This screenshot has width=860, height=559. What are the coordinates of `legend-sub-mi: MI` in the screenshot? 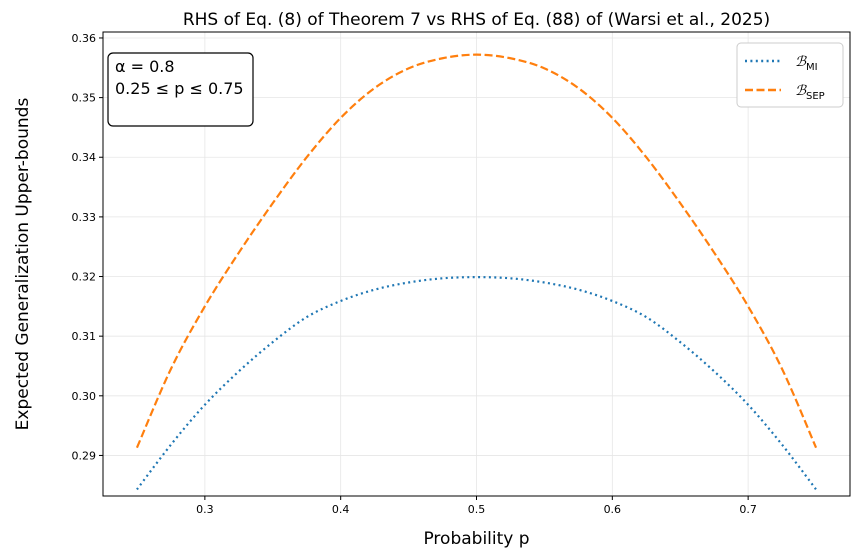 It's located at (812, 67).